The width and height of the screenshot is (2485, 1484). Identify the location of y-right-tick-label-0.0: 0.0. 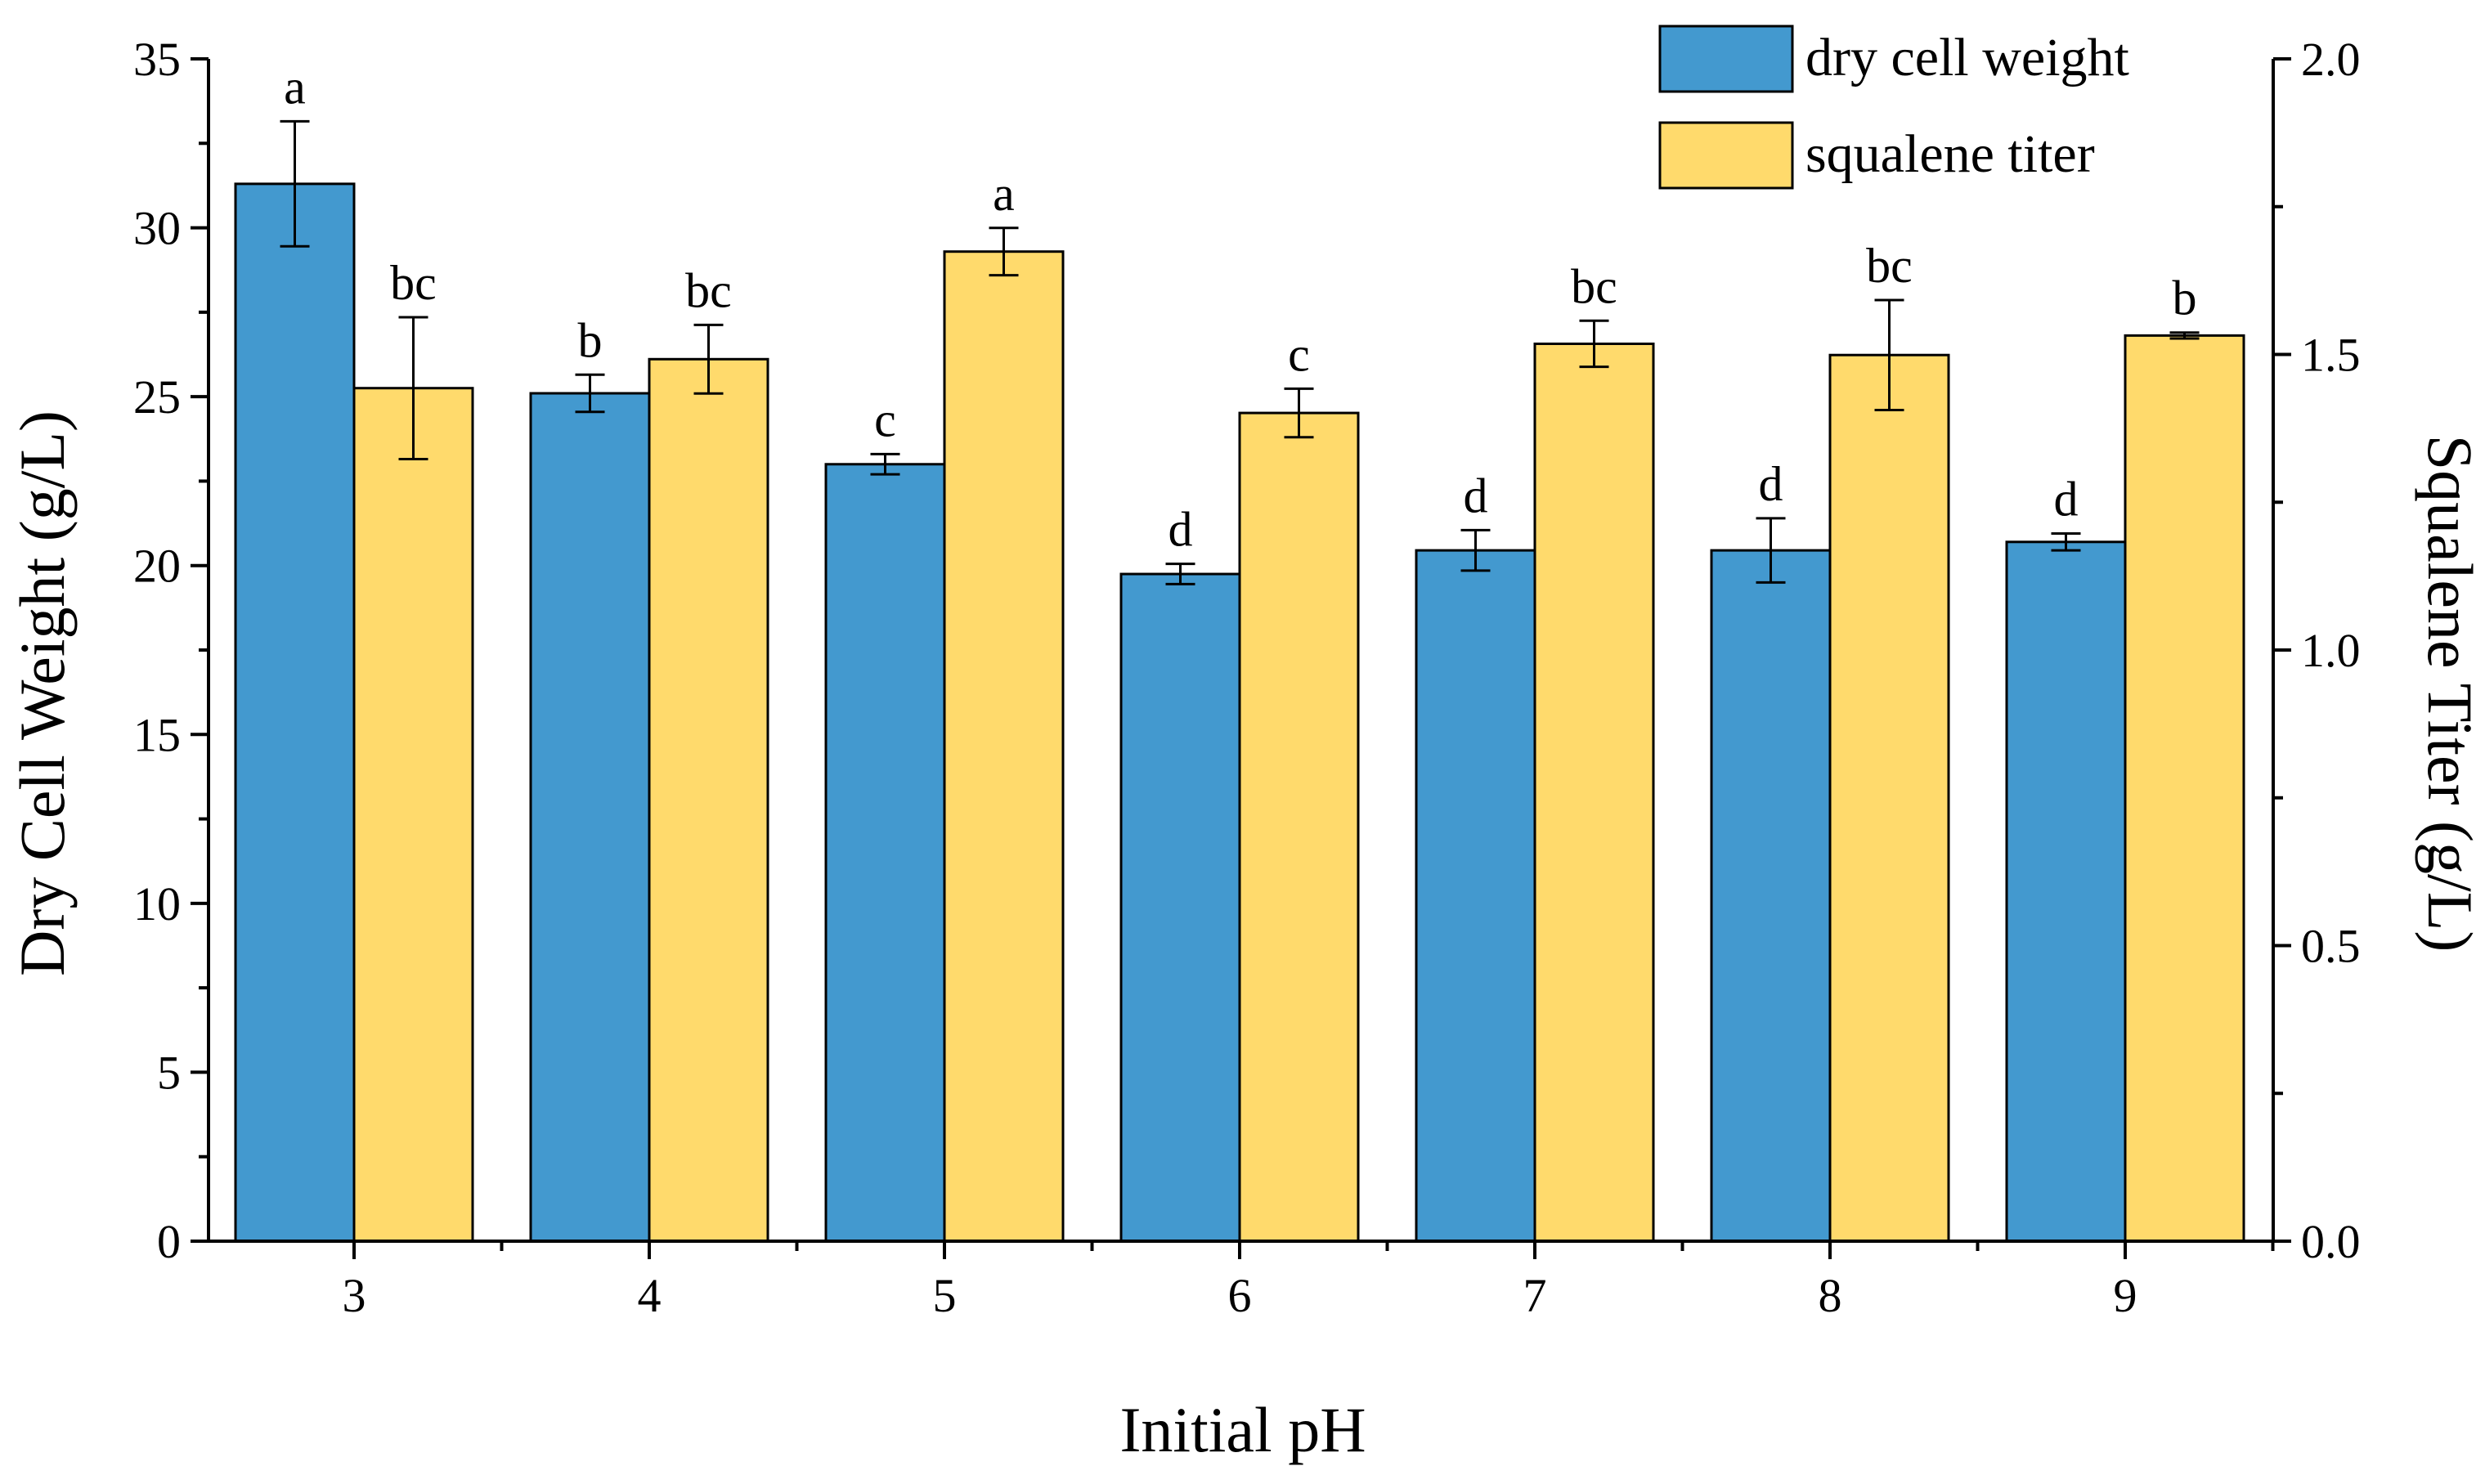
(2331, 1241).